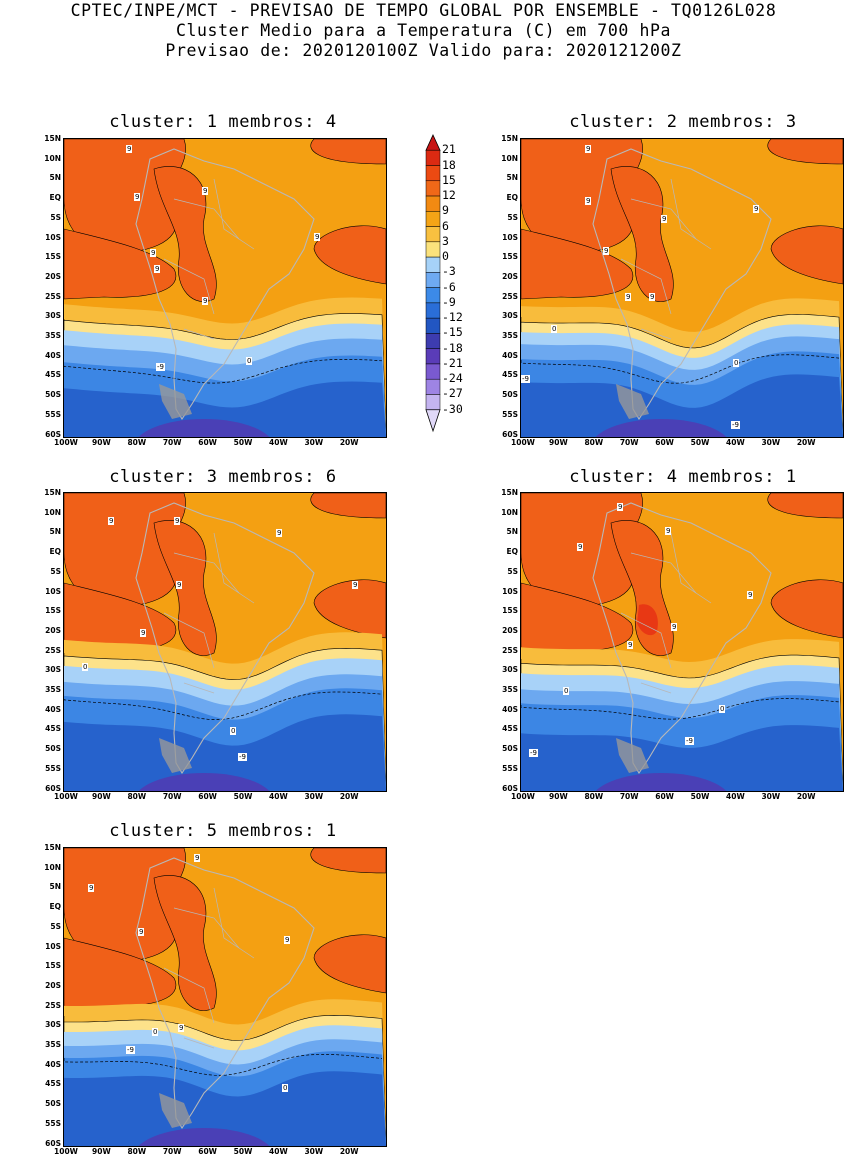 This screenshot has height=1157, width=847. What do you see at coordinates (225, 997) in the screenshot?
I see `map-panel-5: 9 9 9 9 9 0 0 -9` at bounding box center [225, 997].